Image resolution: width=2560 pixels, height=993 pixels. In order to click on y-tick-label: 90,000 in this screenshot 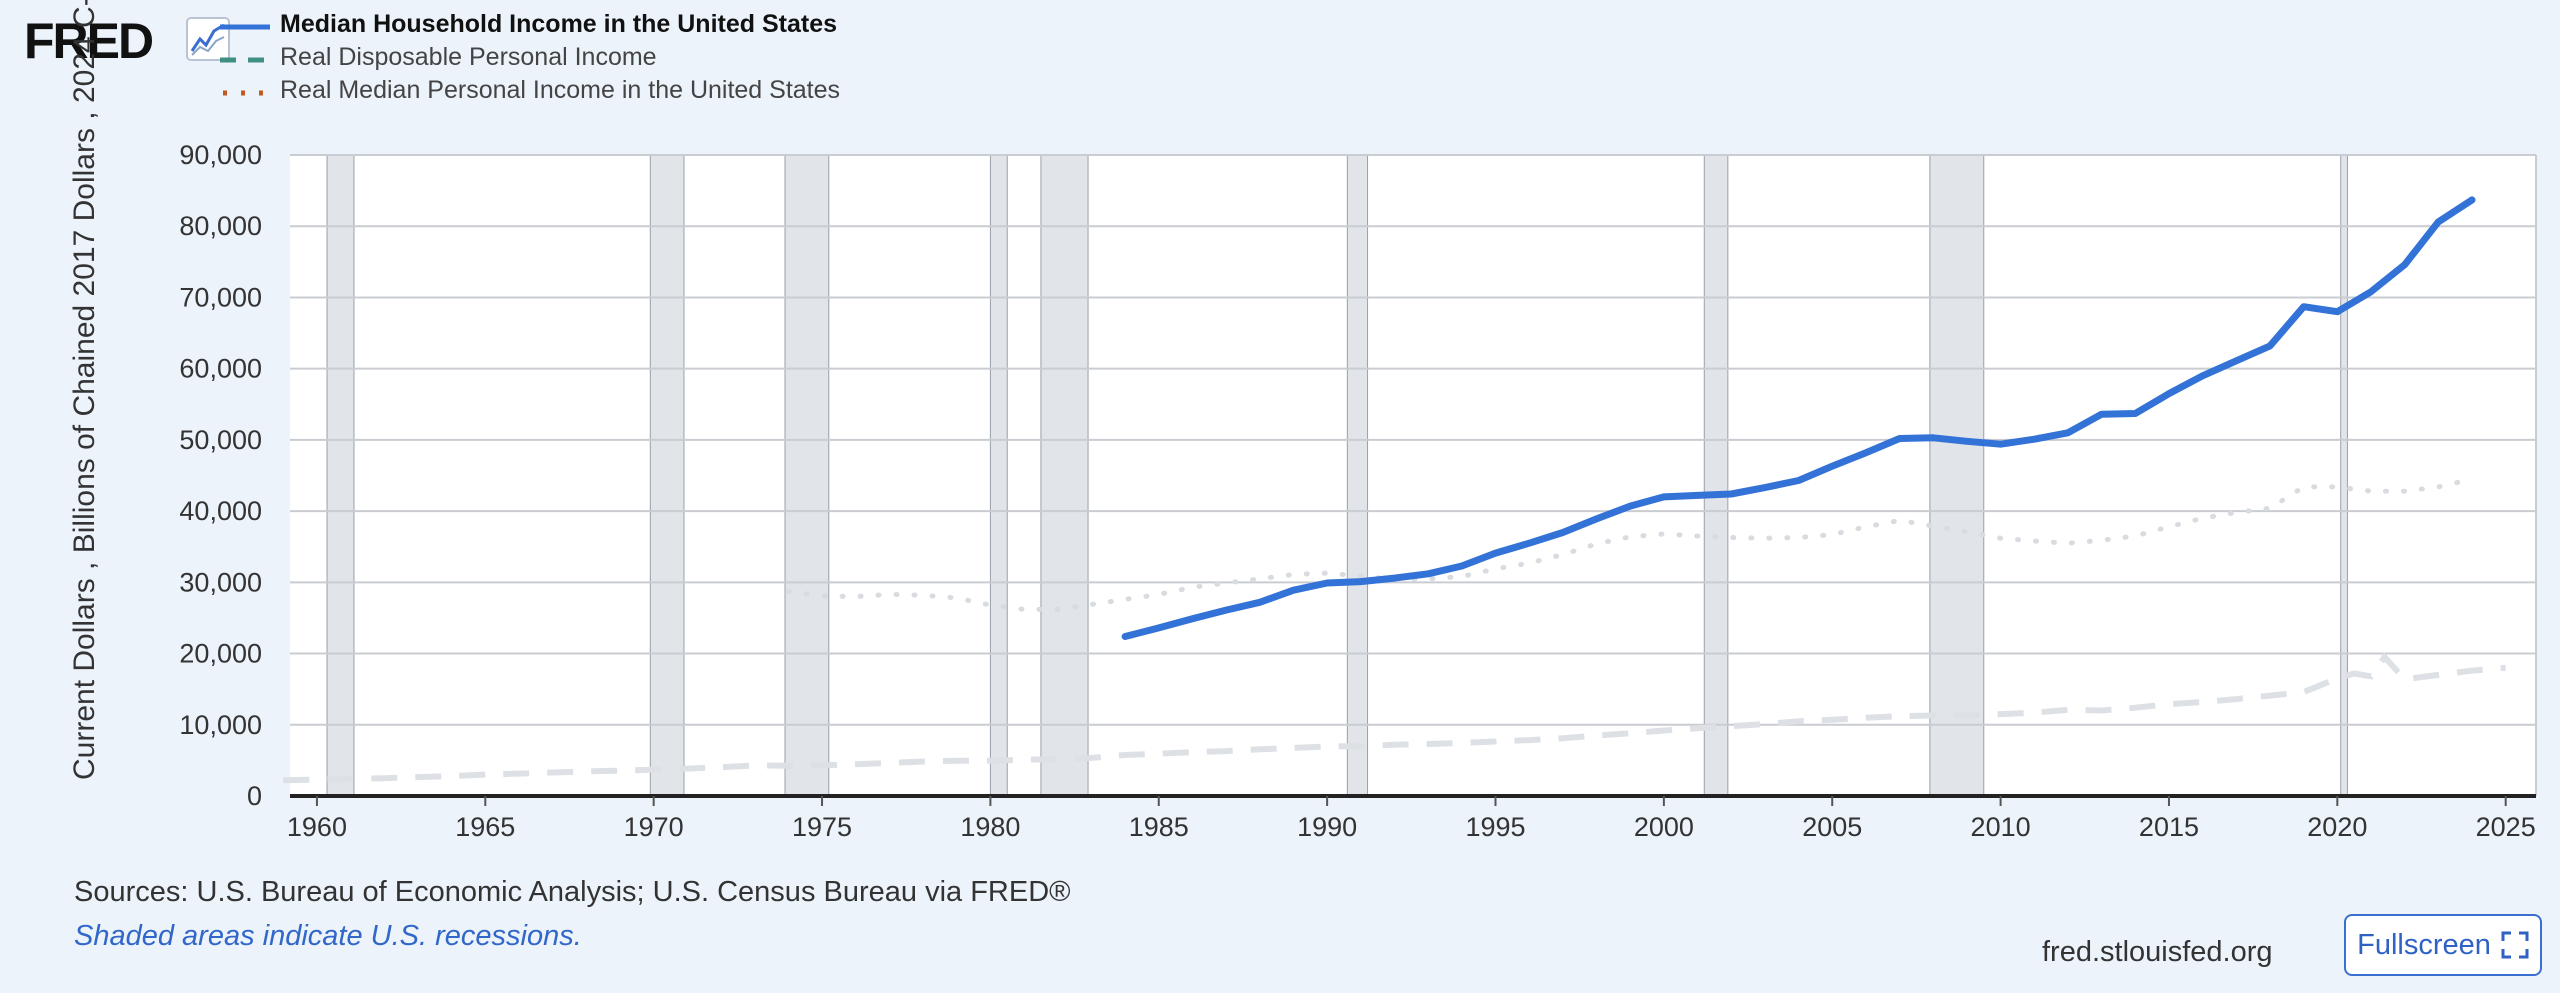, I will do `click(220, 155)`.